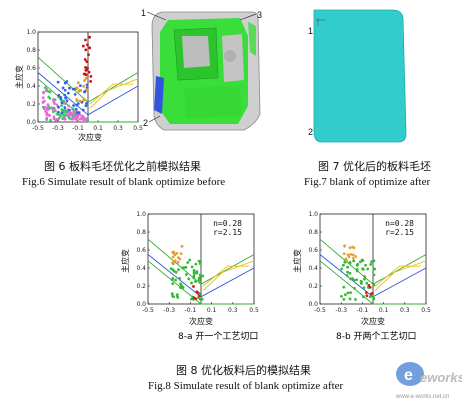  I want to click on fig8a-xtick-label: 0.5, so click(254, 310).